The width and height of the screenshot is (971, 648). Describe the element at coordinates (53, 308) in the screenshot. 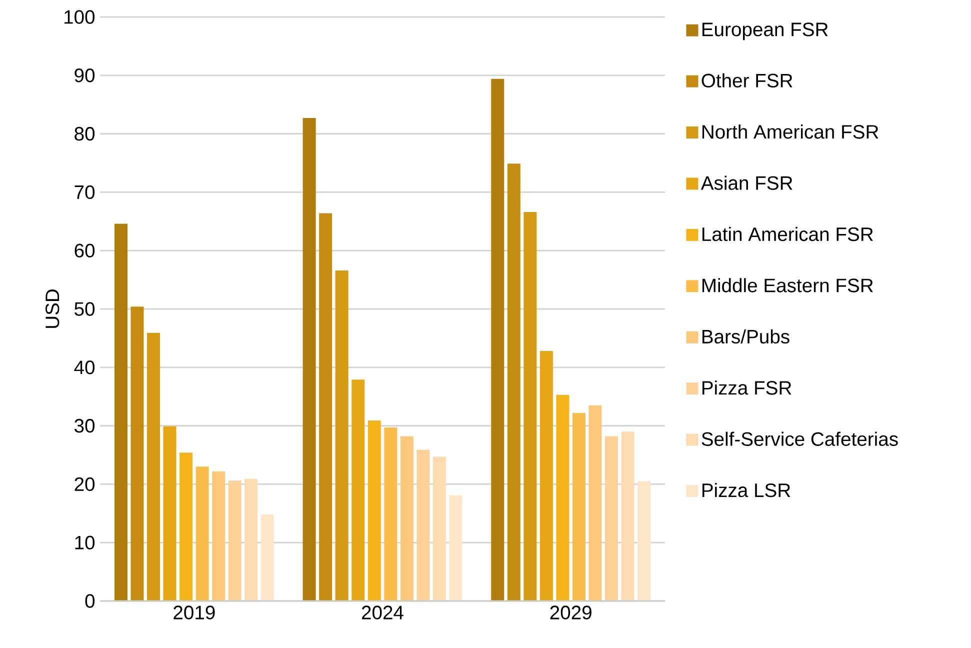

I see `y-axis-title: USD` at that location.